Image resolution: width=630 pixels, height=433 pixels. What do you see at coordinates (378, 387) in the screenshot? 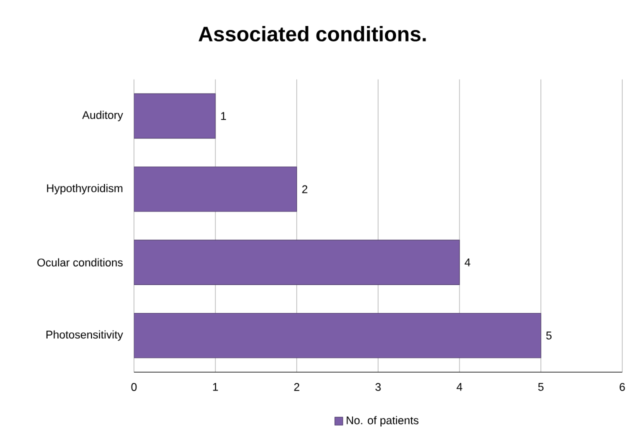
I see `x-tick-label: 3` at bounding box center [378, 387].